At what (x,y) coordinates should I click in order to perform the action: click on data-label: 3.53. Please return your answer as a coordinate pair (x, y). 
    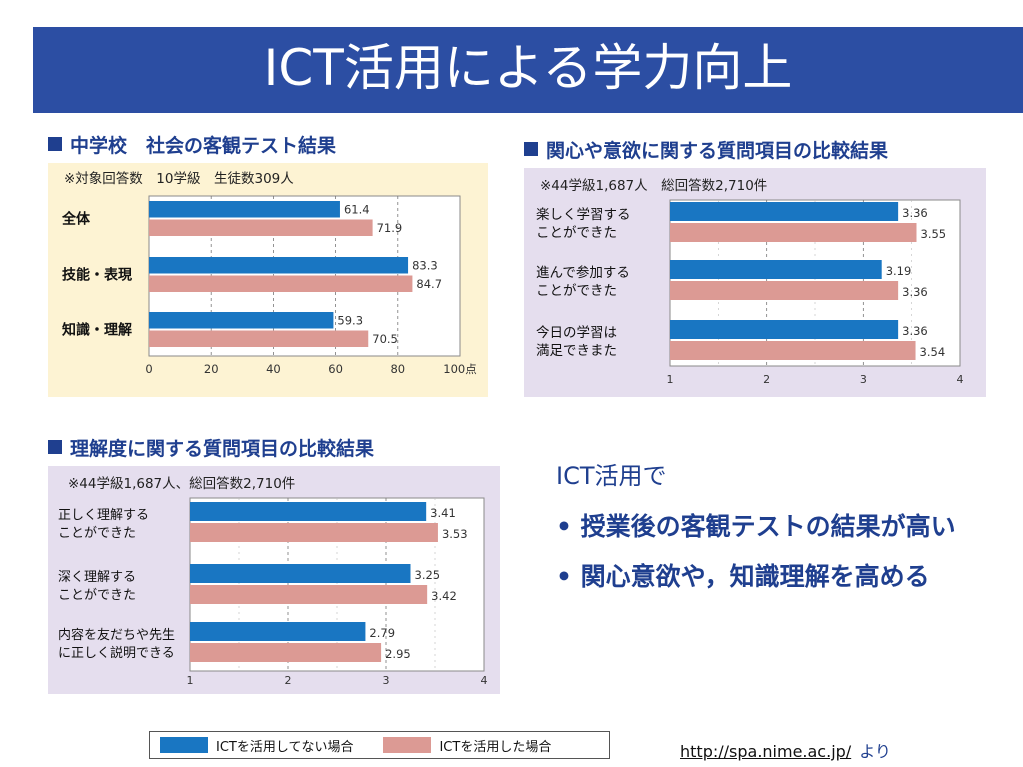
    Looking at the image, I should click on (455, 534).